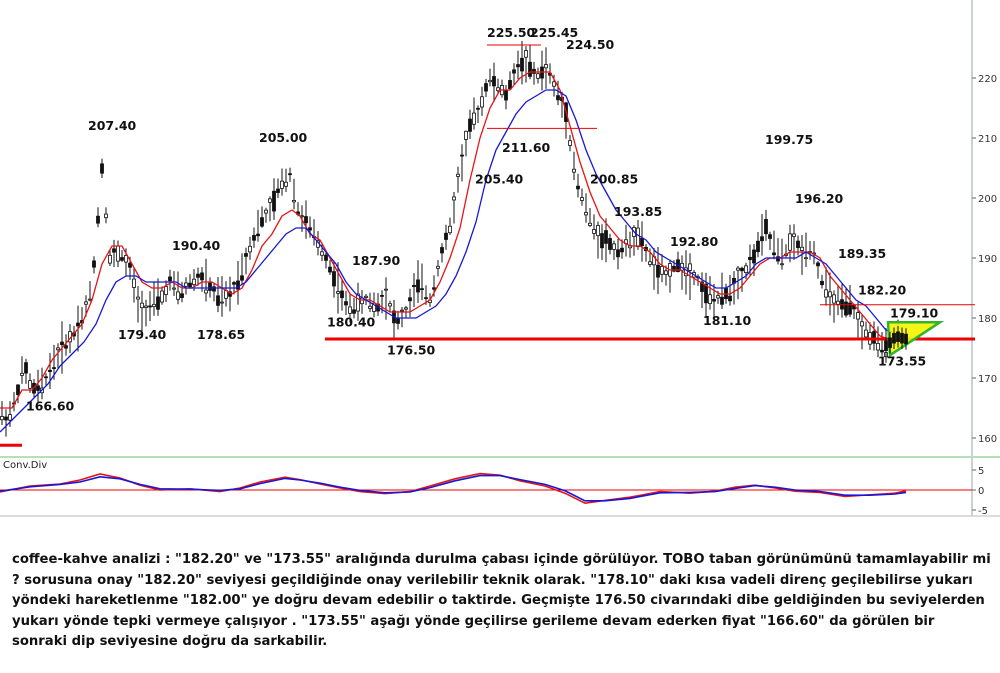  What do you see at coordinates (453, 488) in the screenshot?
I see `indicator-macd-line` at bounding box center [453, 488].